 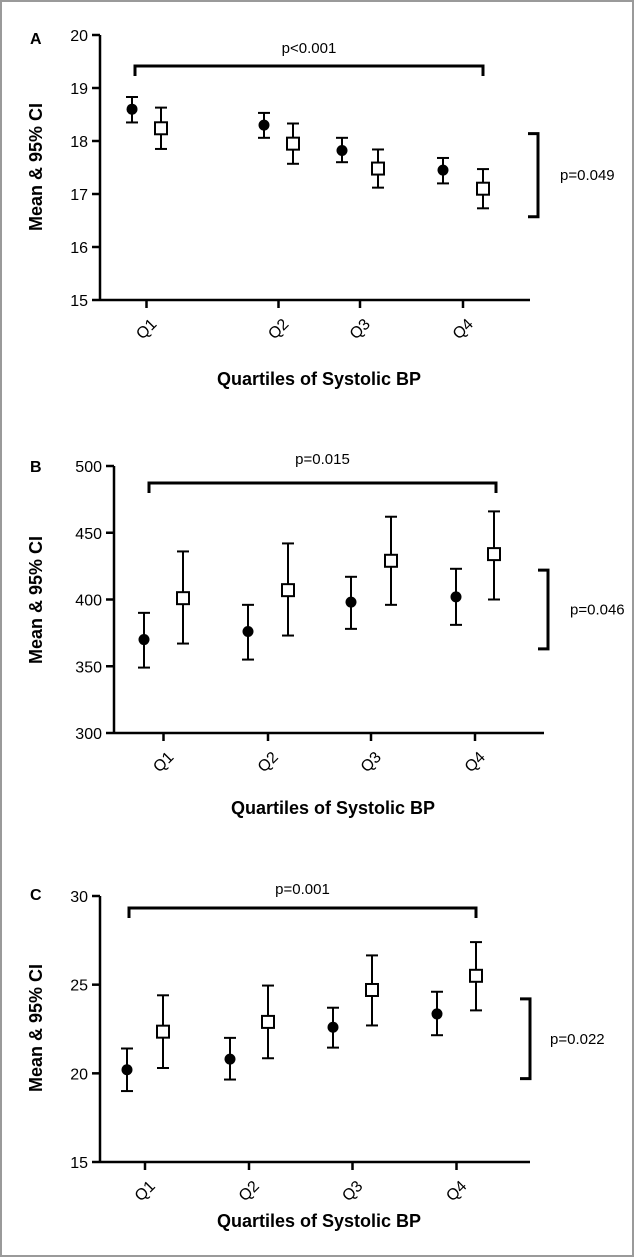 What do you see at coordinates (79, 986) in the screenshot?
I see `y-tick-label: 25` at bounding box center [79, 986].